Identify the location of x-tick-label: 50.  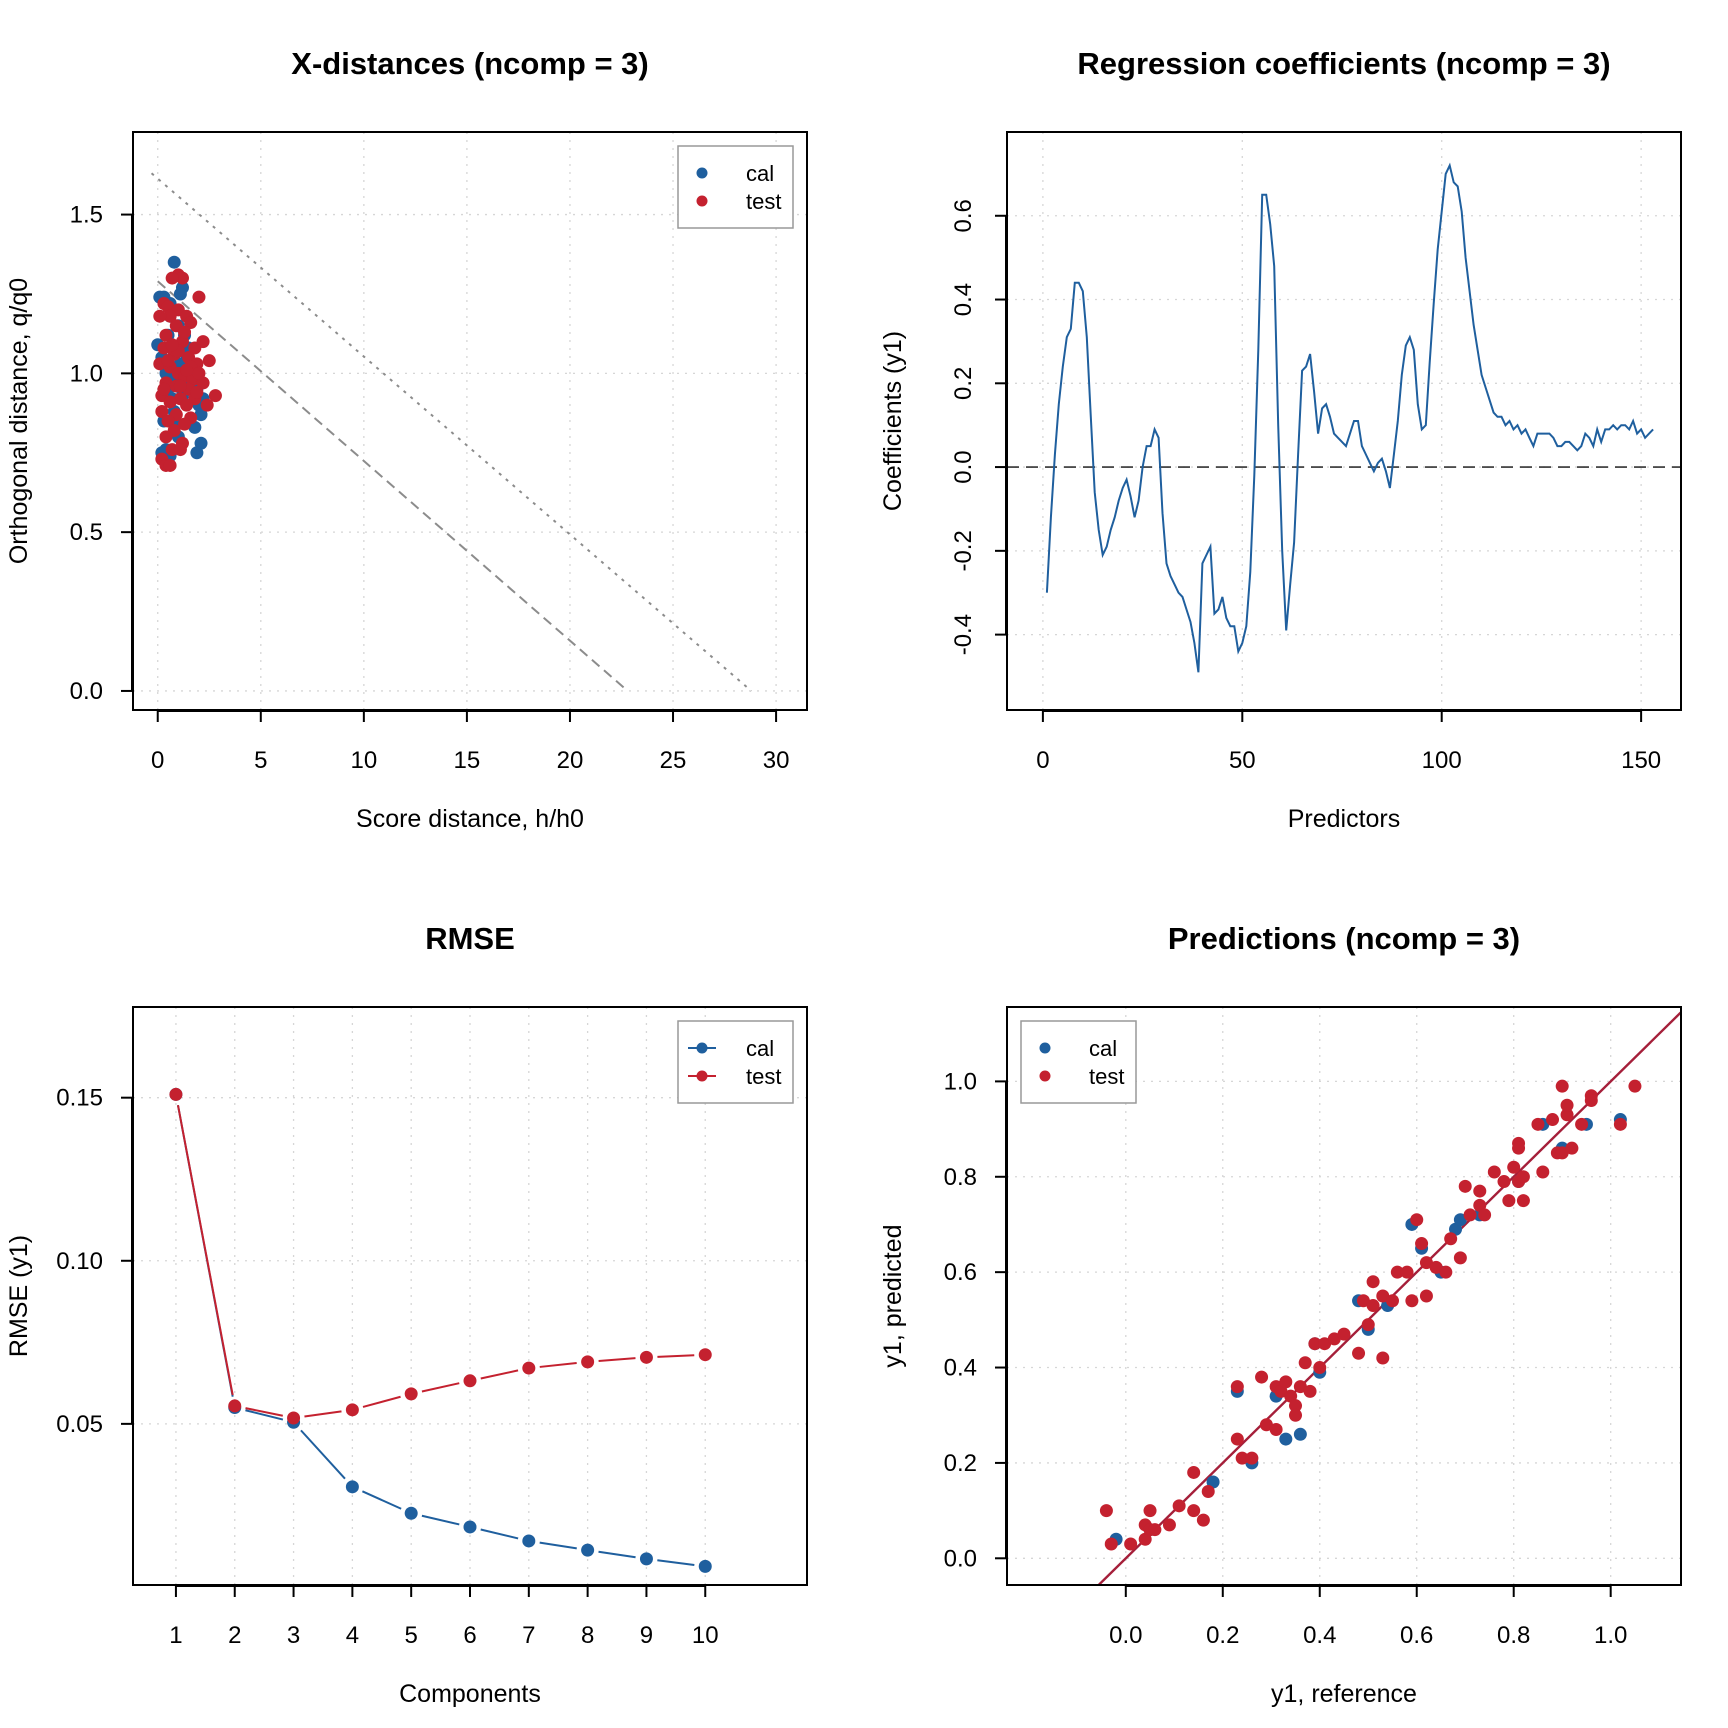
(1242, 760).